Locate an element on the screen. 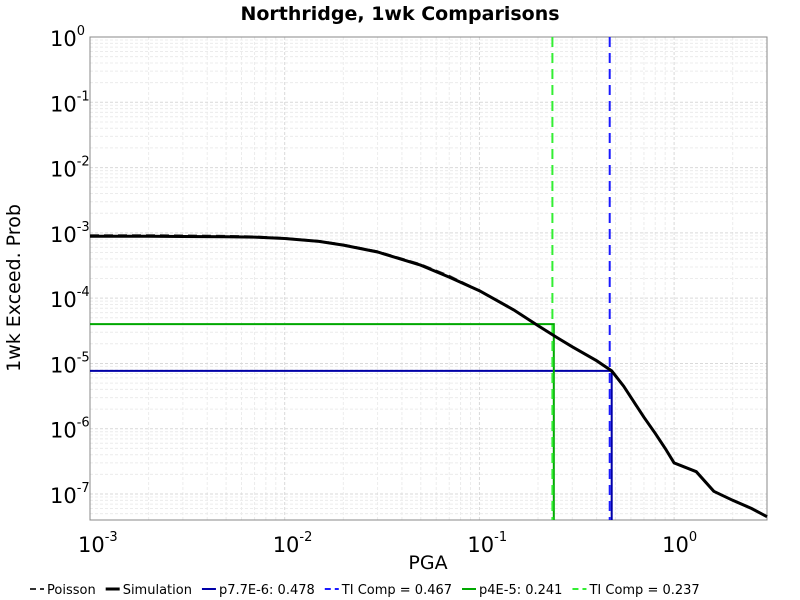  x-axis-ticks: 10⁻³ 10⁻² 10⁻¹ 10⁰ is located at coordinates (387, 543).